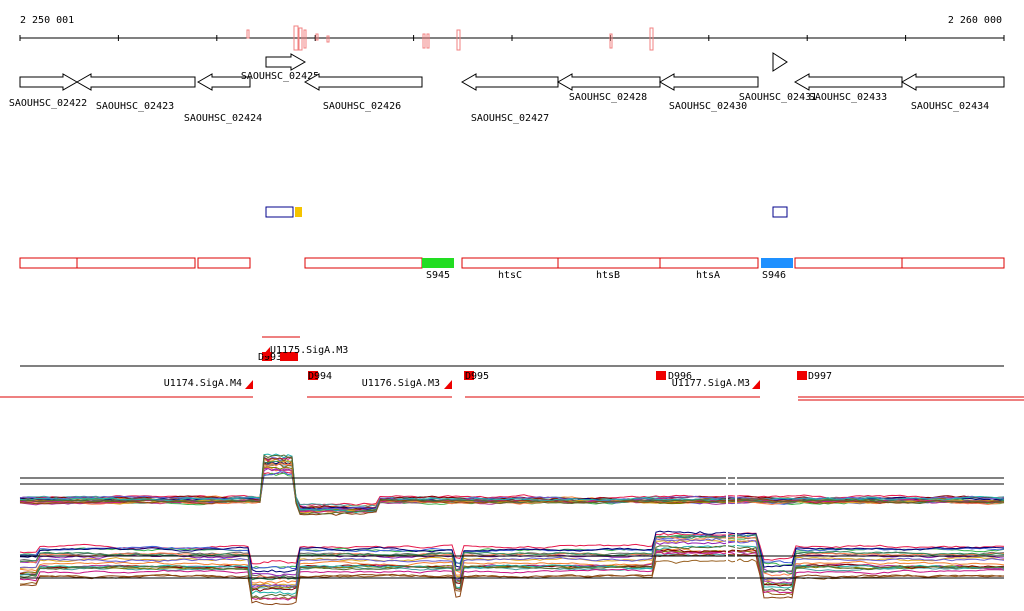 This screenshot has height=611, width=1024. I want to click on promoter-line, so click(512, 398).